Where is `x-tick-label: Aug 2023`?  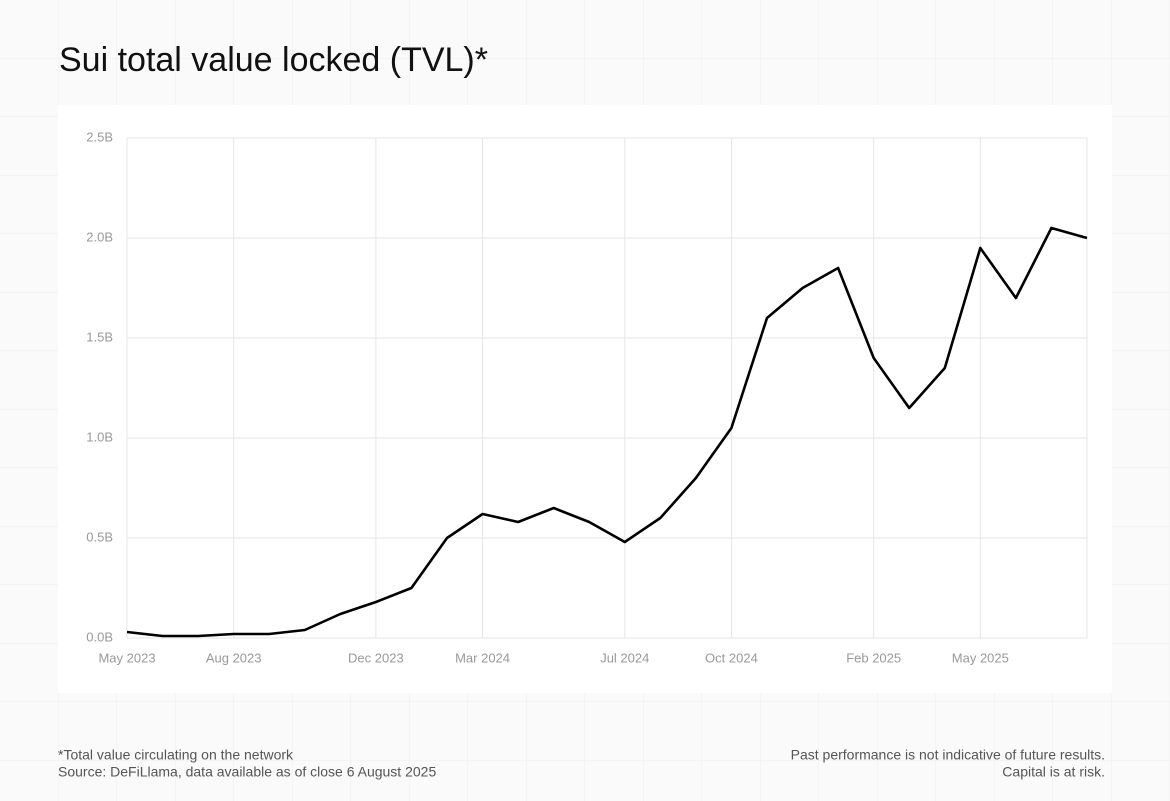
x-tick-label: Aug 2023 is located at coordinates (234, 657).